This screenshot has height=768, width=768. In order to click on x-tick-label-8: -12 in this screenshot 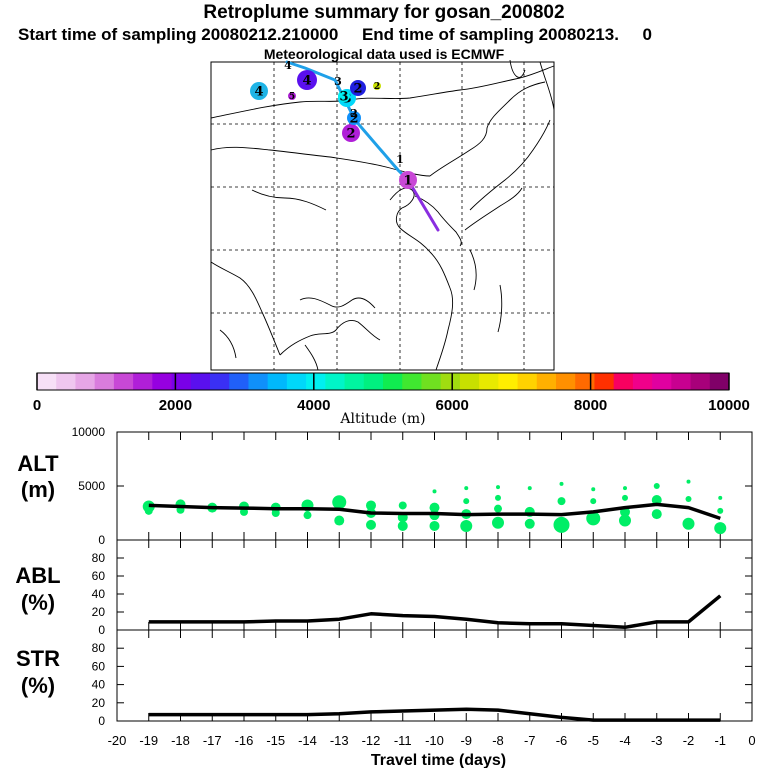, I will do `click(371, 740)`.